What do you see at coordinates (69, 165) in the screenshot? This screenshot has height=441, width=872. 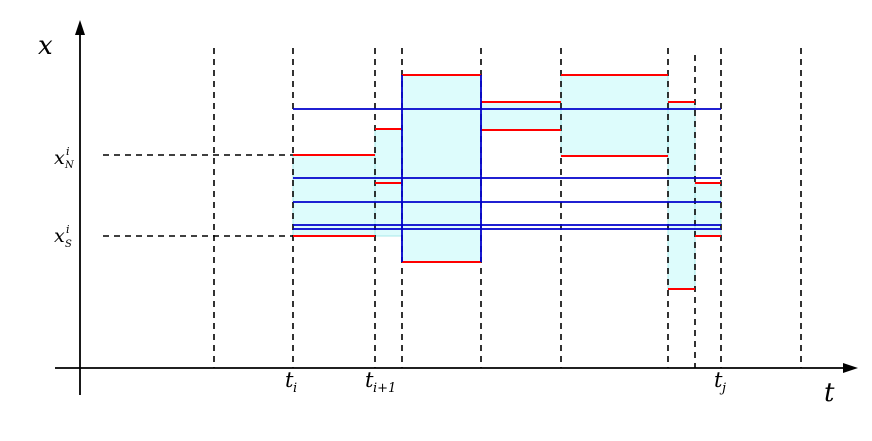 I see `ytick-xN-sub: N` at bounding box center [69, 165].